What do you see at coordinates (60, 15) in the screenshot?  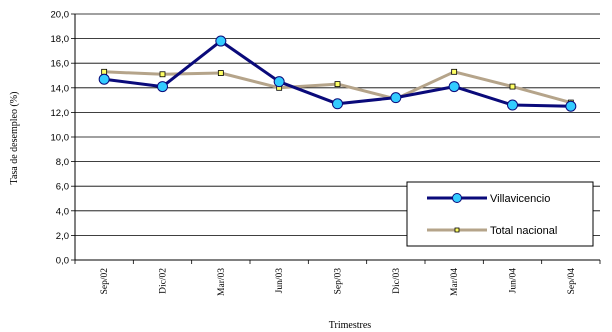 I see `y-tick-label: 20,0` at bounding box center [60, 15].